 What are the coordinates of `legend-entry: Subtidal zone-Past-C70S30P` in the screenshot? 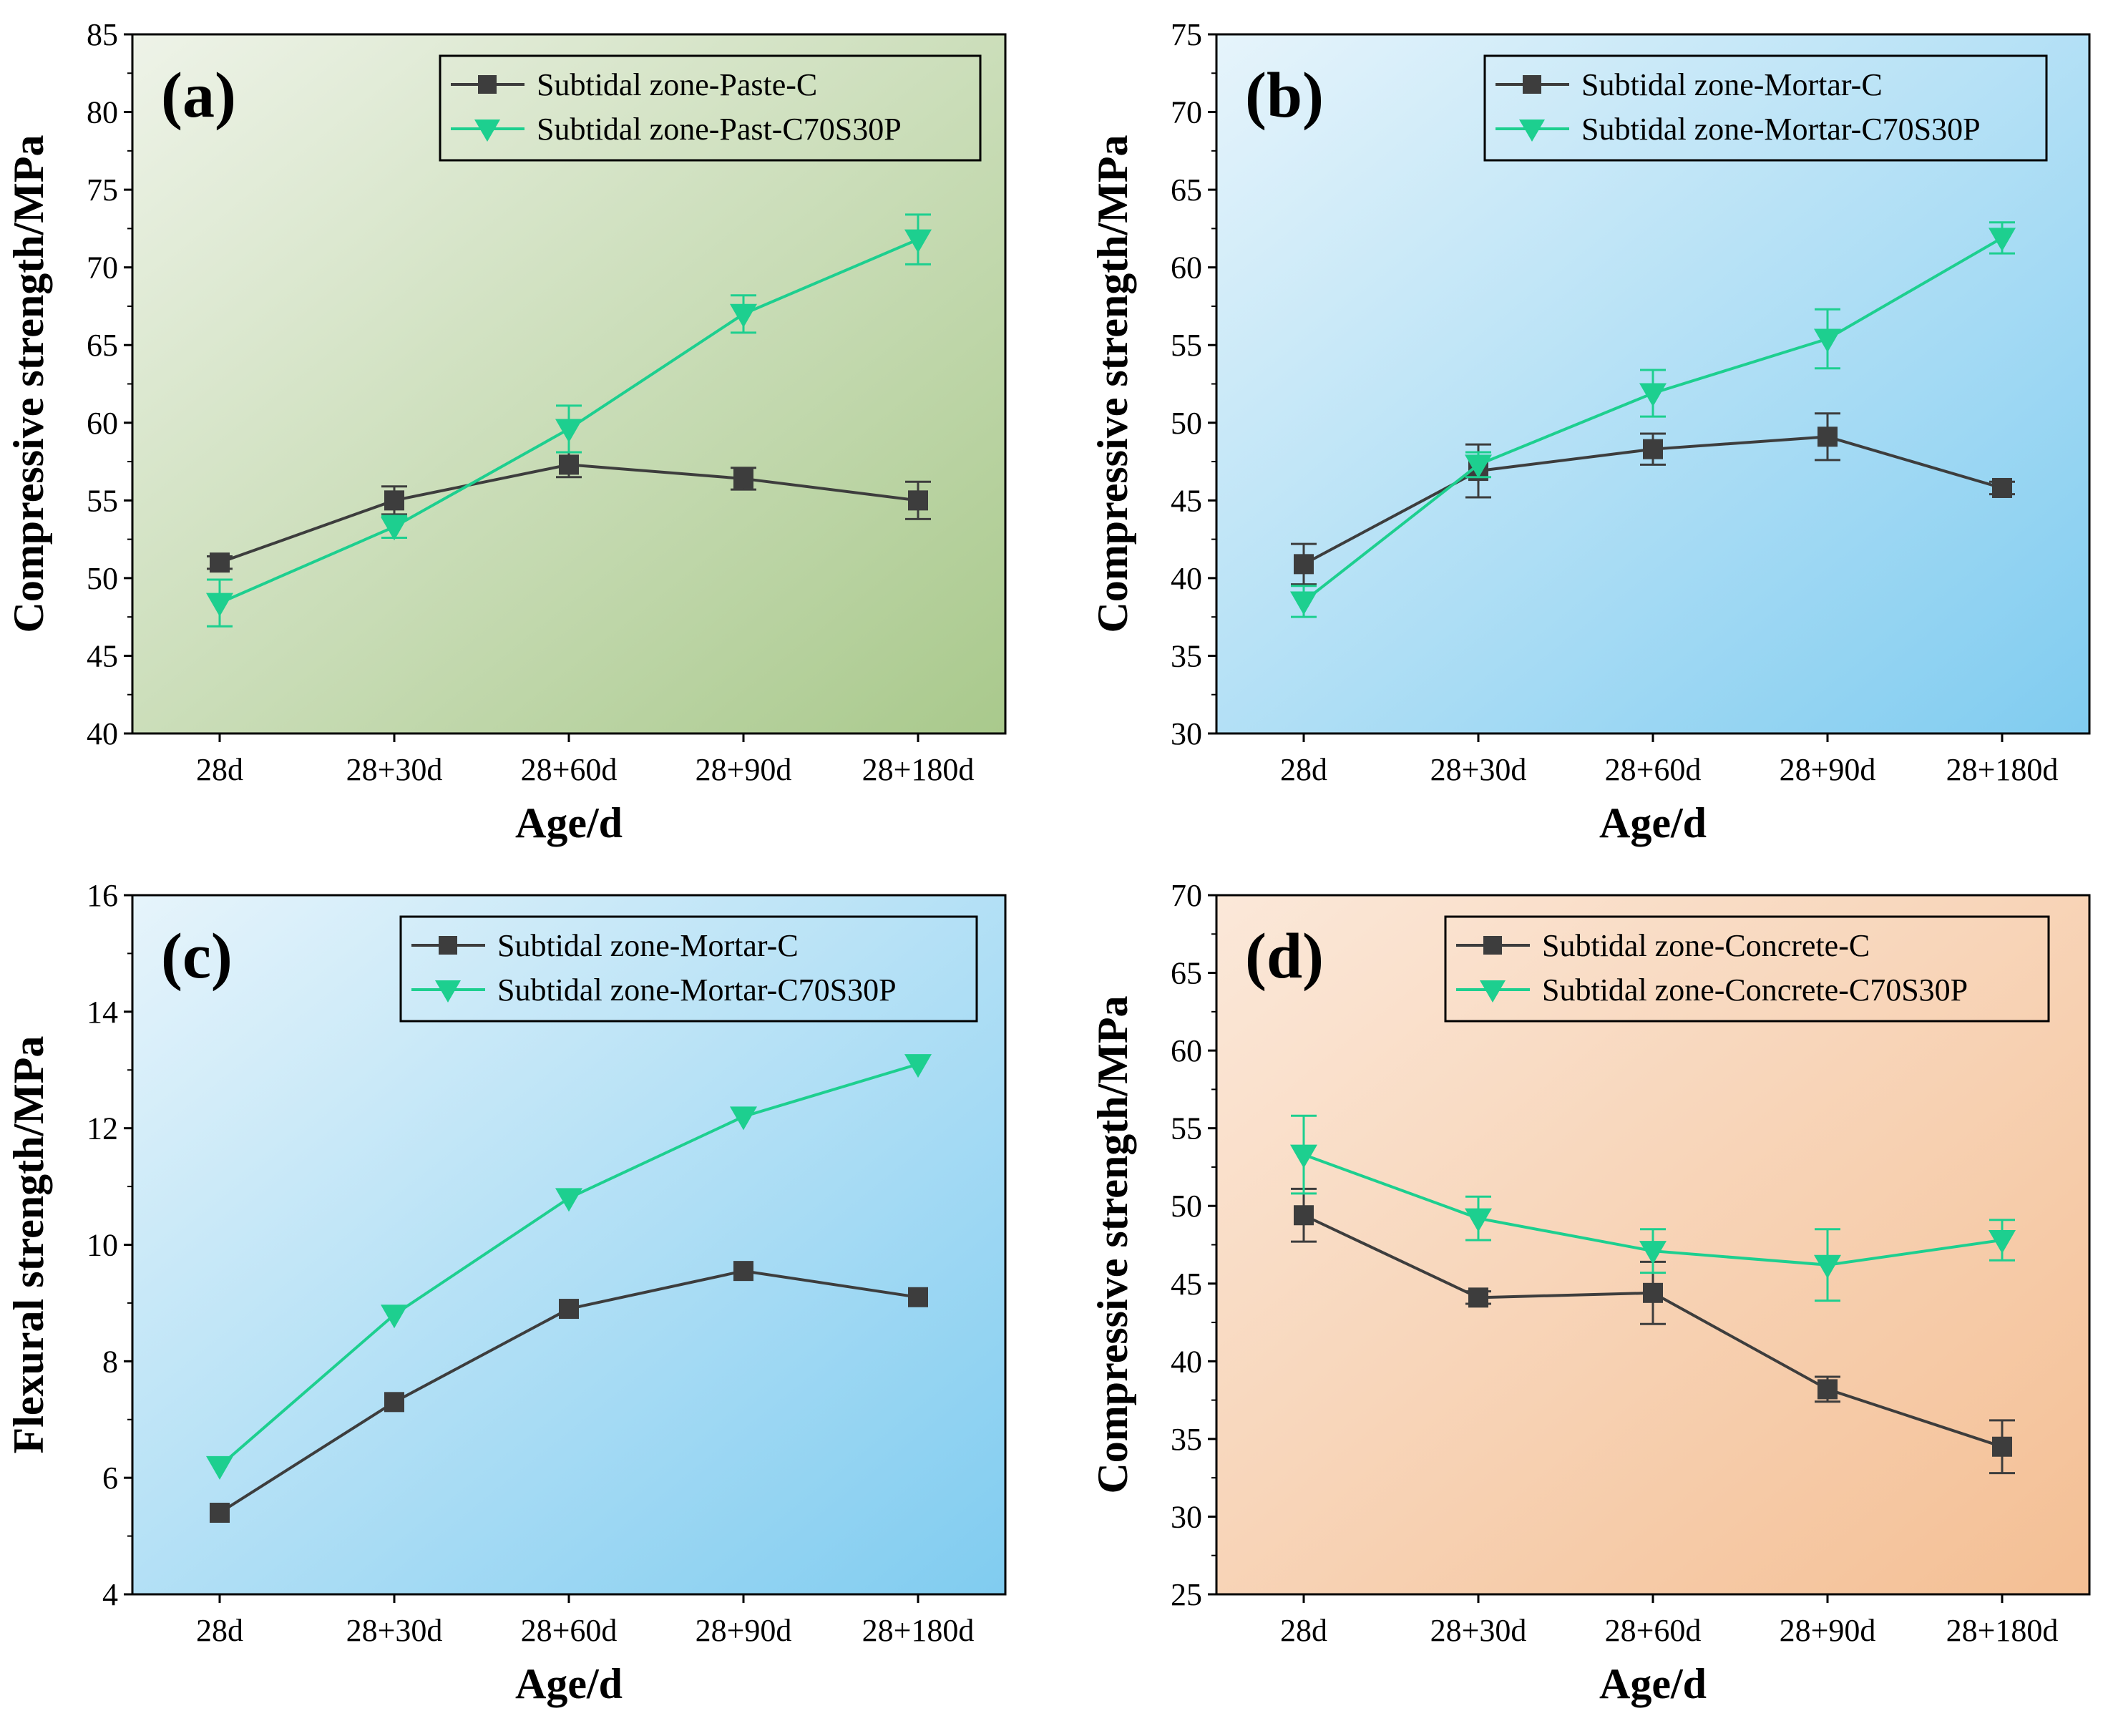 It's located at (719, 129).